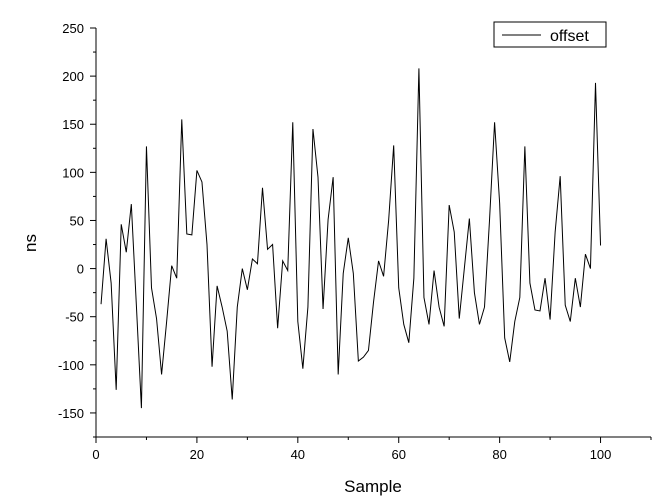 The width and height of the screenshot is (662, 500). Describe the element at coordinates (77, 229) in the screenshot. I see `y-axis: -150 -100 -50 0 50 100 150 200 250` at that location.